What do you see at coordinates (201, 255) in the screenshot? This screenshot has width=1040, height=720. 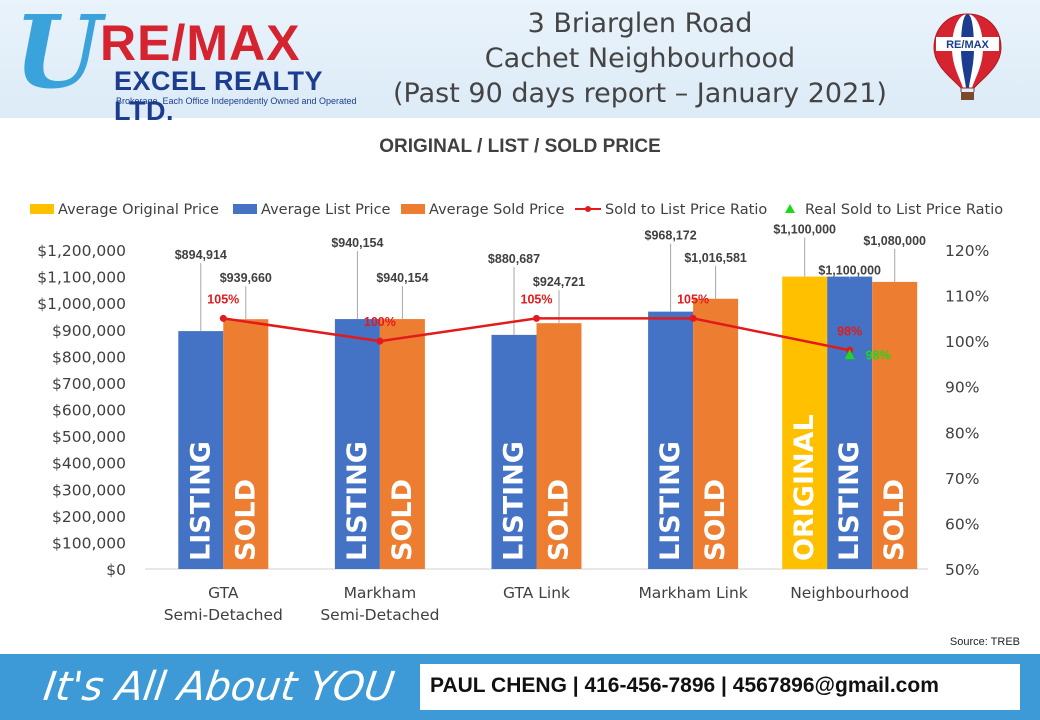 I see `value-label-list: $894,914` at bounding box center [201, 255].